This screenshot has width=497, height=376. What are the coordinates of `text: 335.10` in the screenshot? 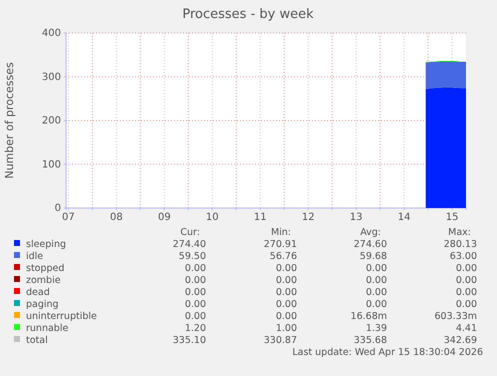 It's located at (189, 340).